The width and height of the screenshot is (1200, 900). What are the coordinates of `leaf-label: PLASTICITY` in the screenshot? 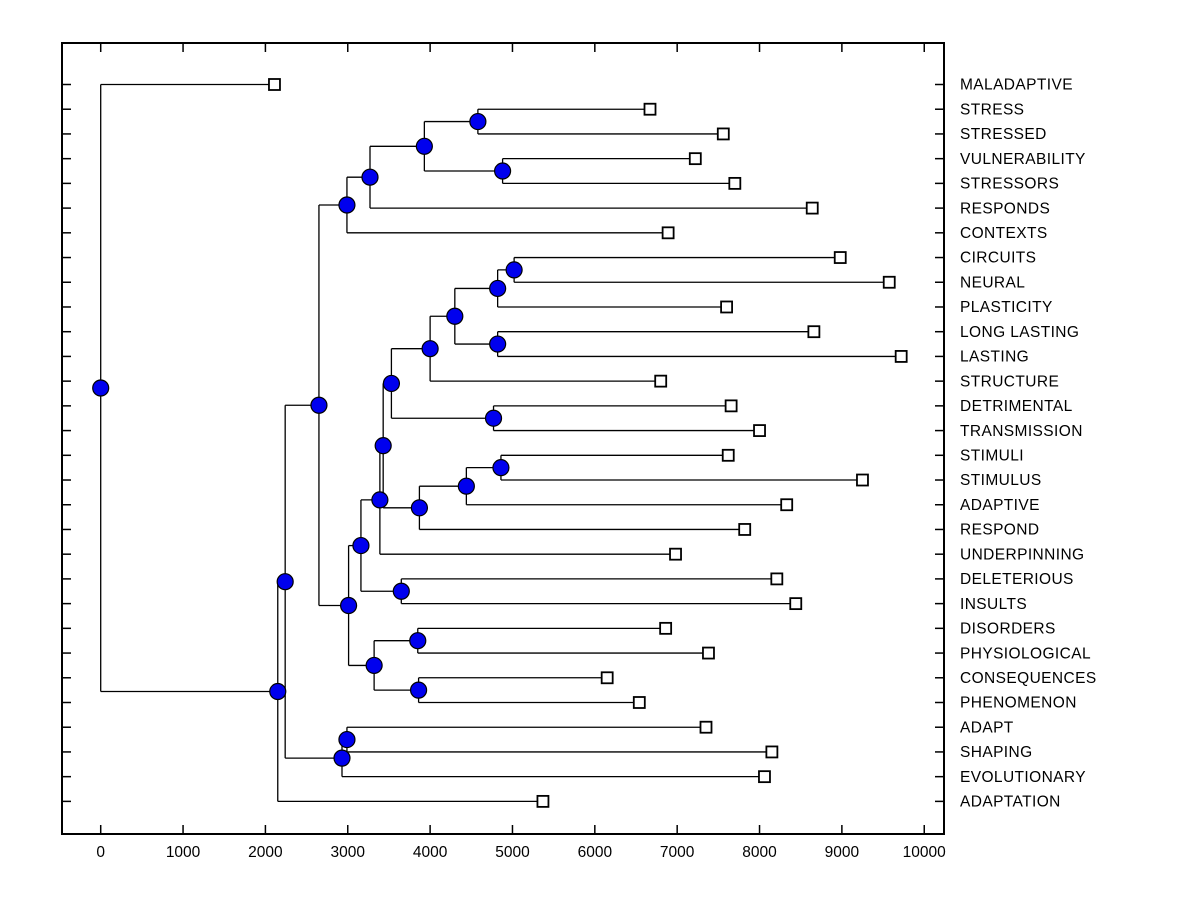 It's located at (1006, 307).